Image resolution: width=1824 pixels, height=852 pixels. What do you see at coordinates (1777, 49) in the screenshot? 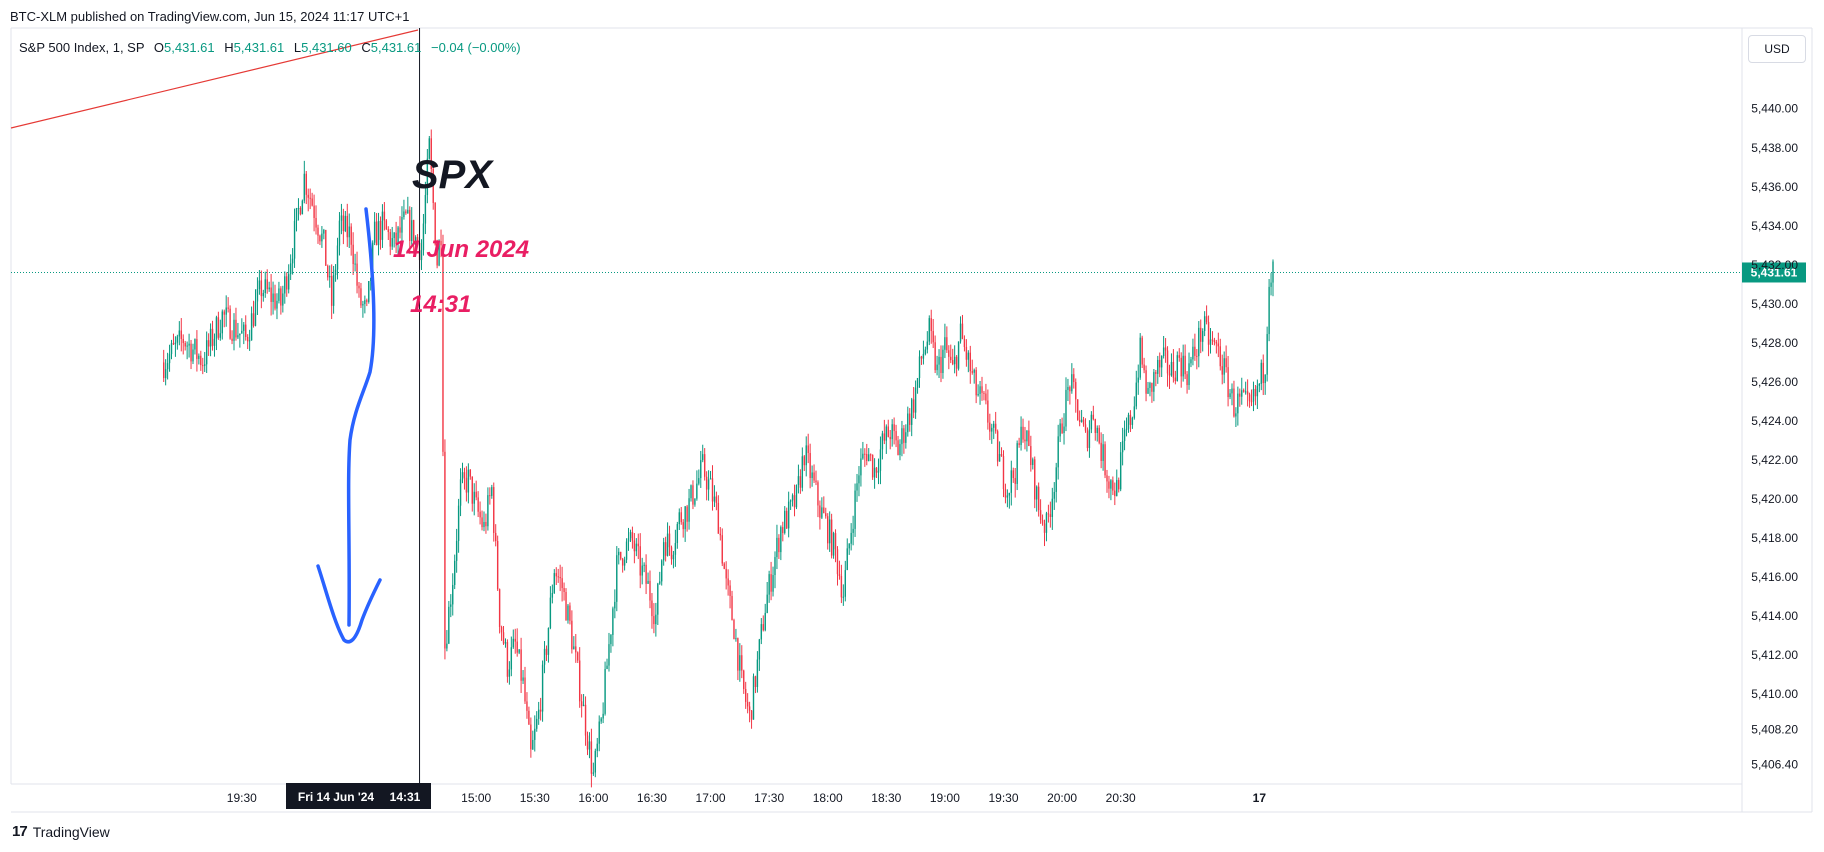
I see `currency-button: USD` at bounding box center [1777, 49].